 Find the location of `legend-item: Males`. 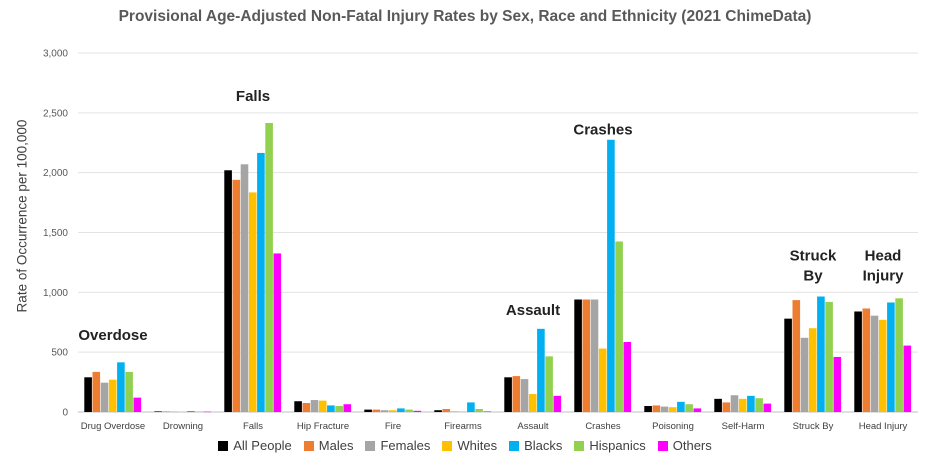

legend-item: Males is located at coordinates (328, 445).